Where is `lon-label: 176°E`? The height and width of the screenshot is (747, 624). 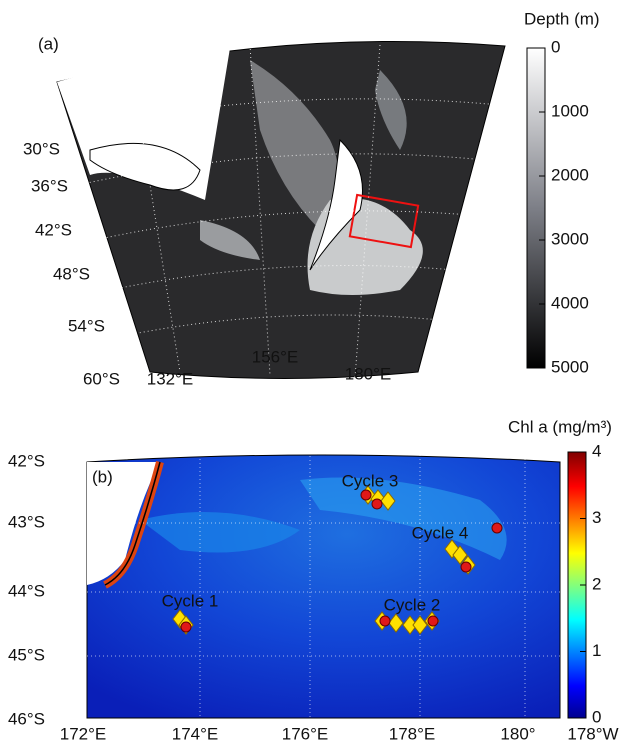 lon-label: 176°E is located at coordinates (305, 733).